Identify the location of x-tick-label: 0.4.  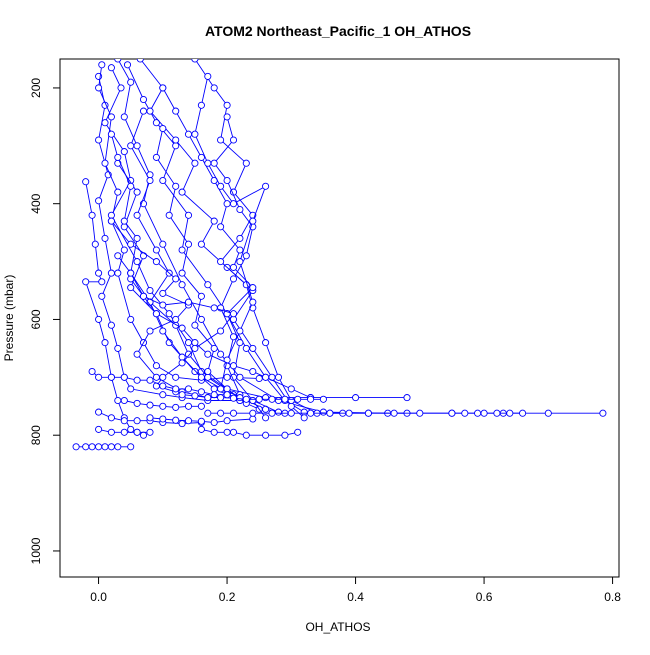
(355, 597).